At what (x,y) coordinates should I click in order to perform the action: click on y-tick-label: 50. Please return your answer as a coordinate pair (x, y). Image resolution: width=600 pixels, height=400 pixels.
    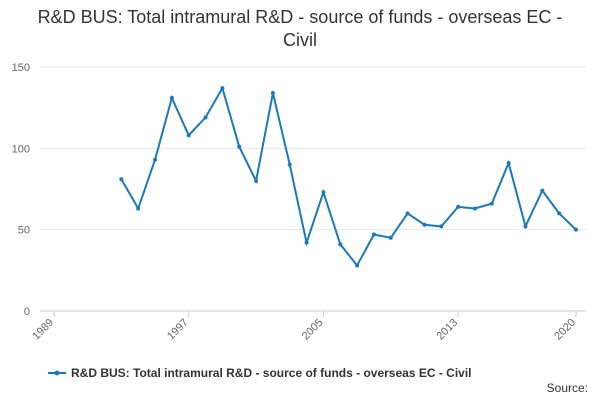
    Looking at the image, I should click on (24, 231).